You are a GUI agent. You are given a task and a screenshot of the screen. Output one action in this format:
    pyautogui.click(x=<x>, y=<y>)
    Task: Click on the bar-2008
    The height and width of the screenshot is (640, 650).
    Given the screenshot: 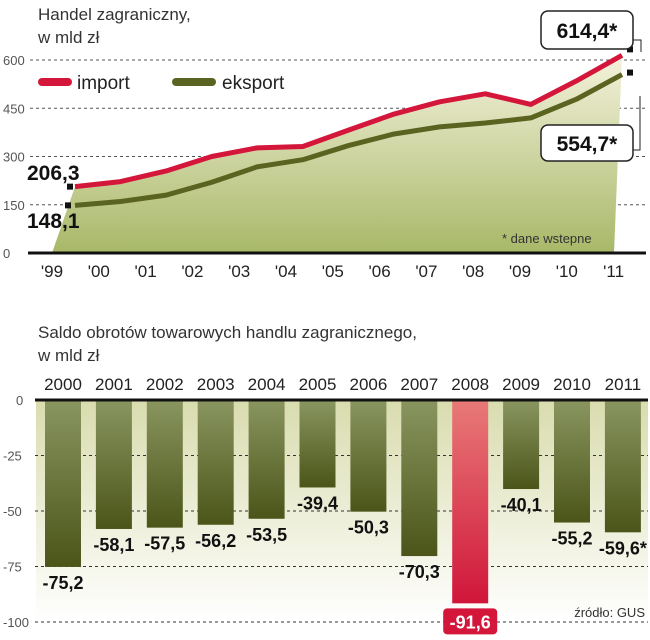 What is the action you would take?
    pyautogui.click(x=470, y=502)
    